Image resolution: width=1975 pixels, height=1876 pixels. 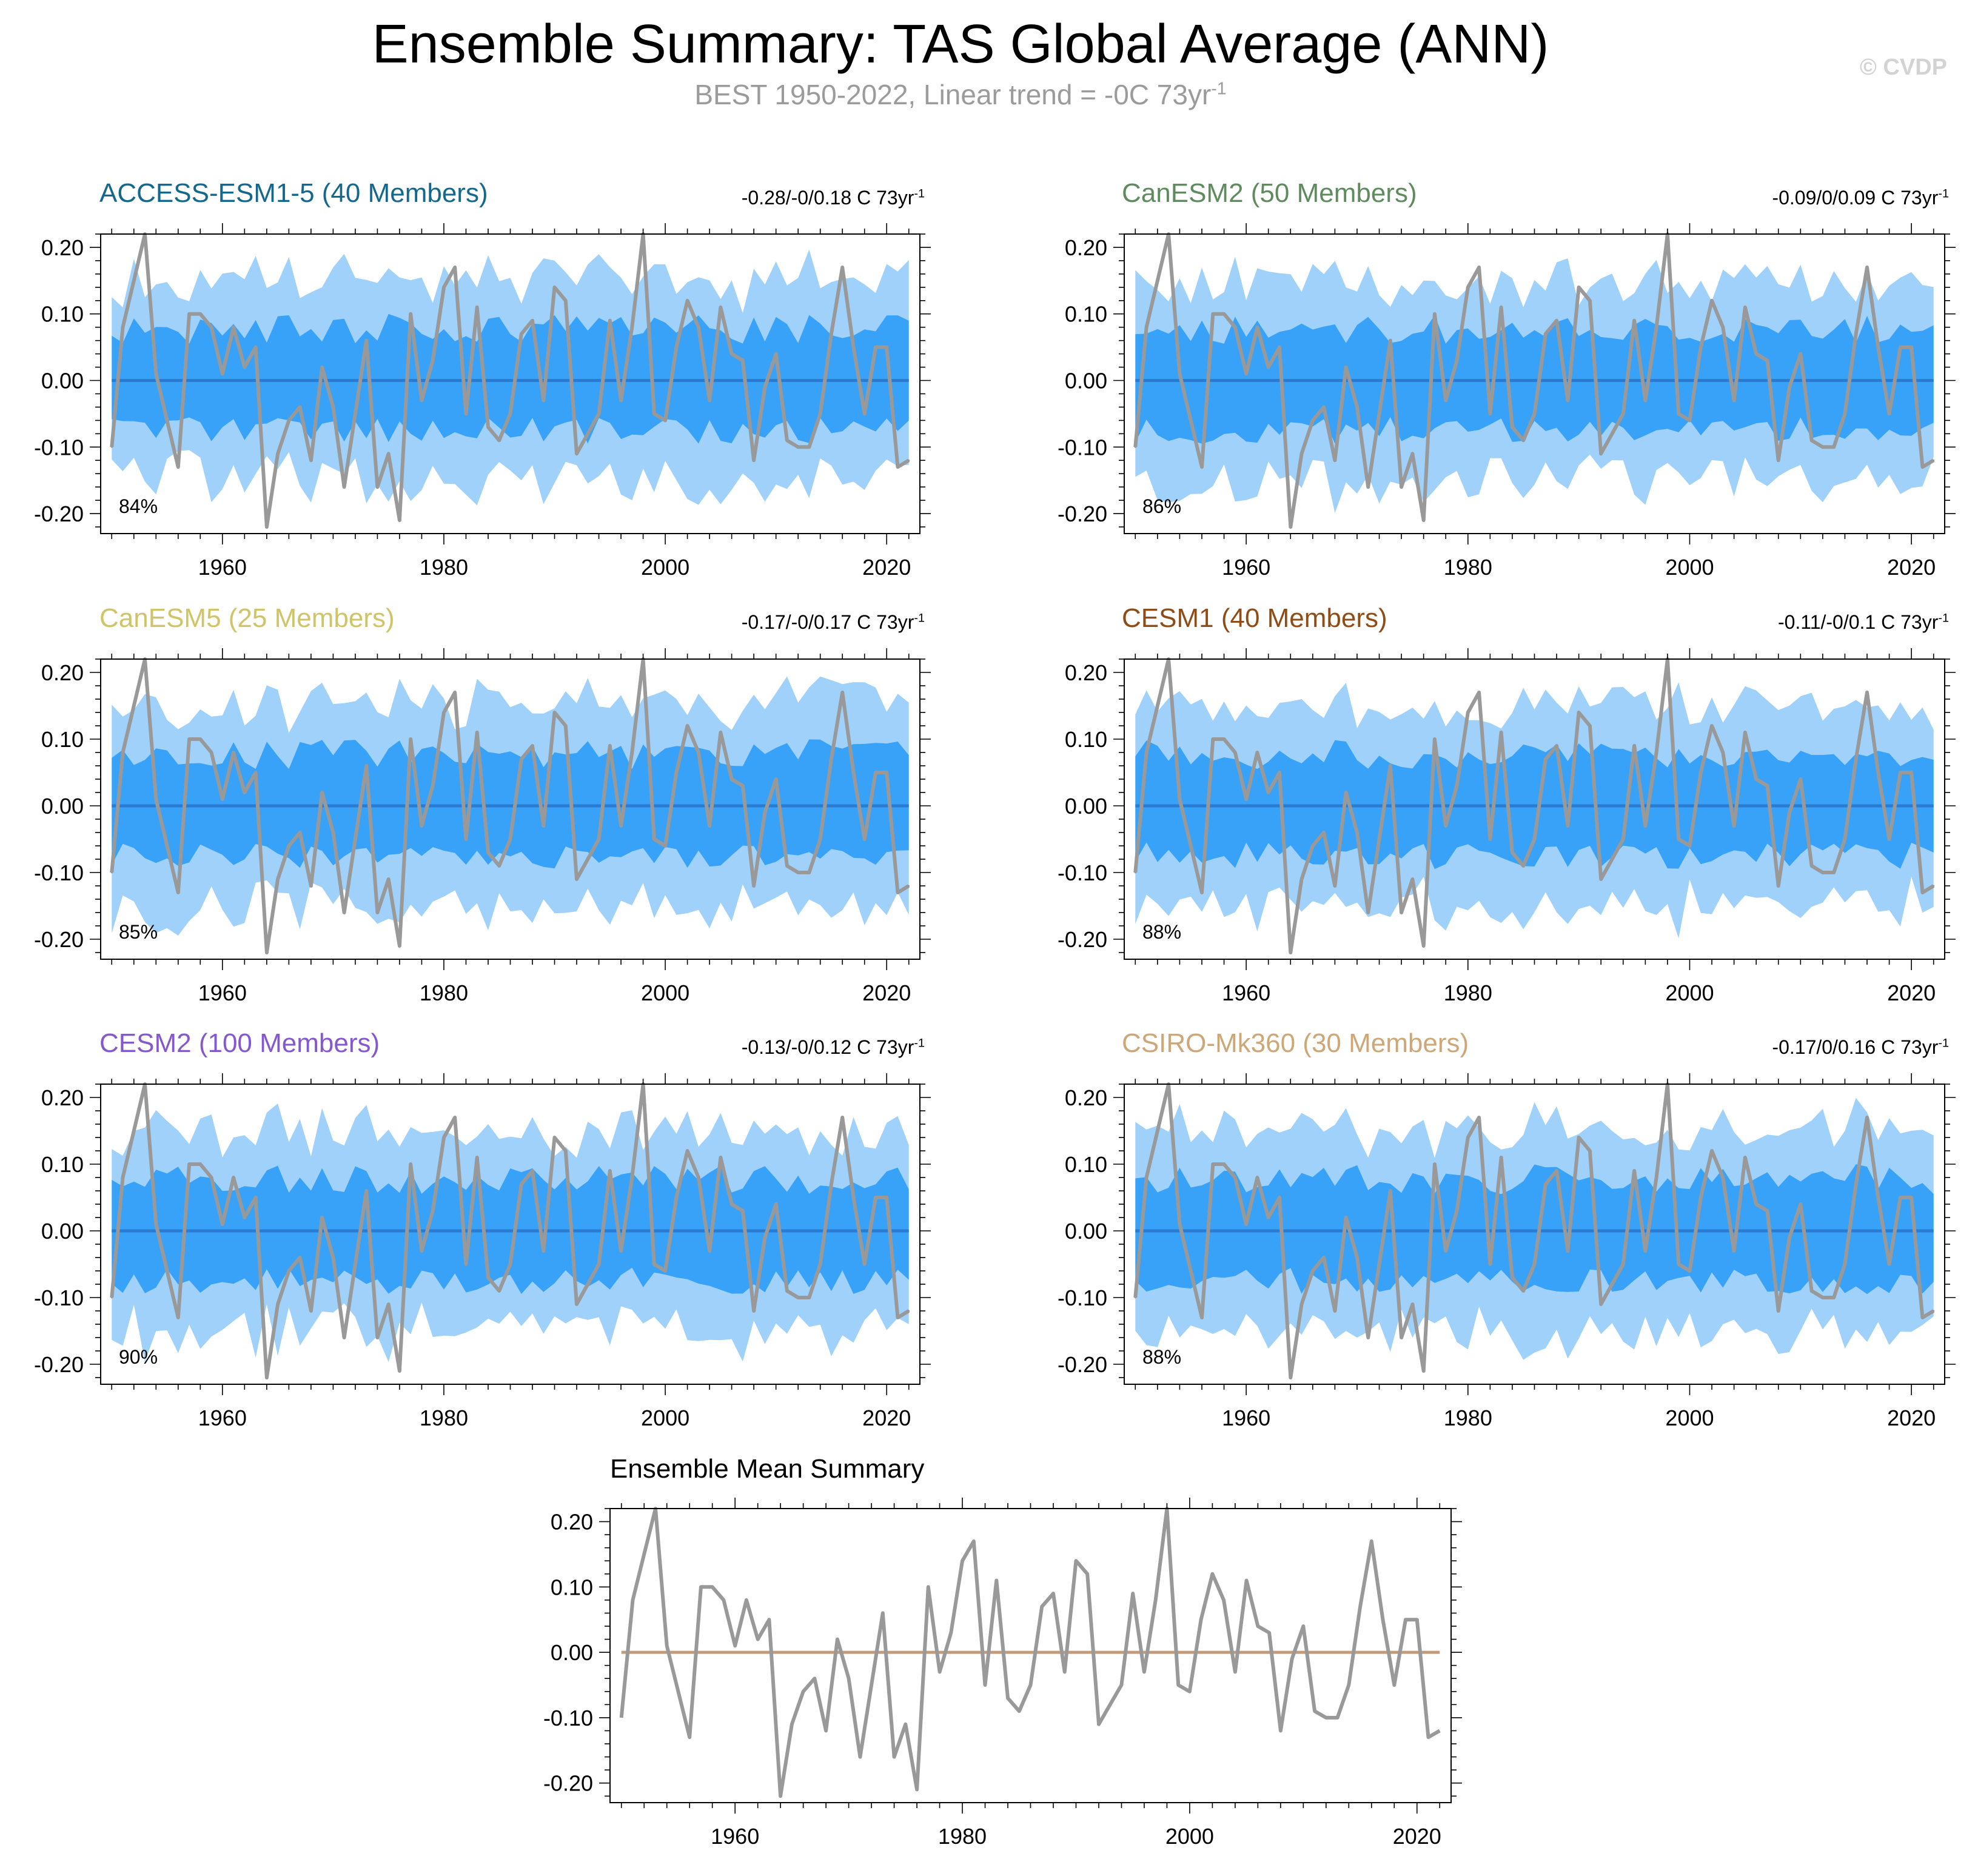 What do you see at coordinates (139, 506) in the screenshot?
I see `percent-label: 84%` at bounding box center [139, 506].